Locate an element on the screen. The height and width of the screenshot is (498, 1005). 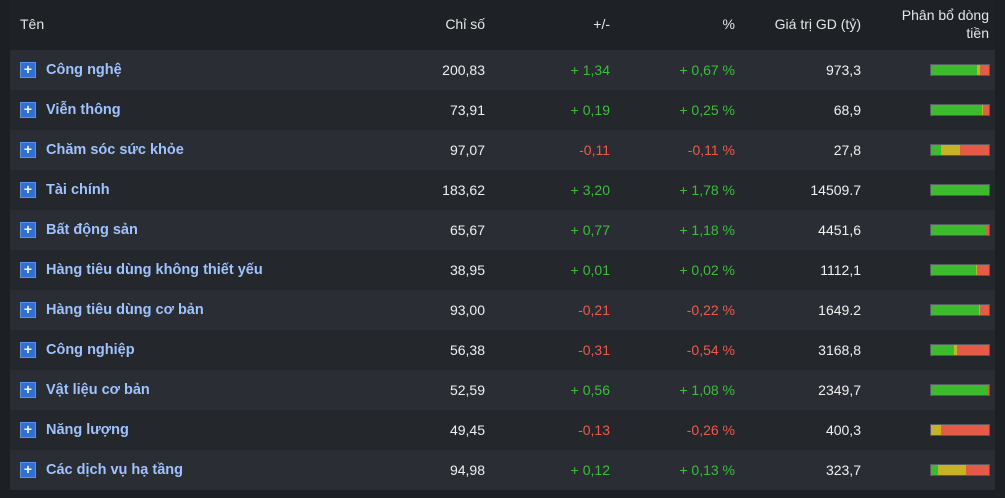
table-row: + Công nghệ 200,83 + 1,34 + 0,67 % 973,3 is located at coordinates (502, 70).